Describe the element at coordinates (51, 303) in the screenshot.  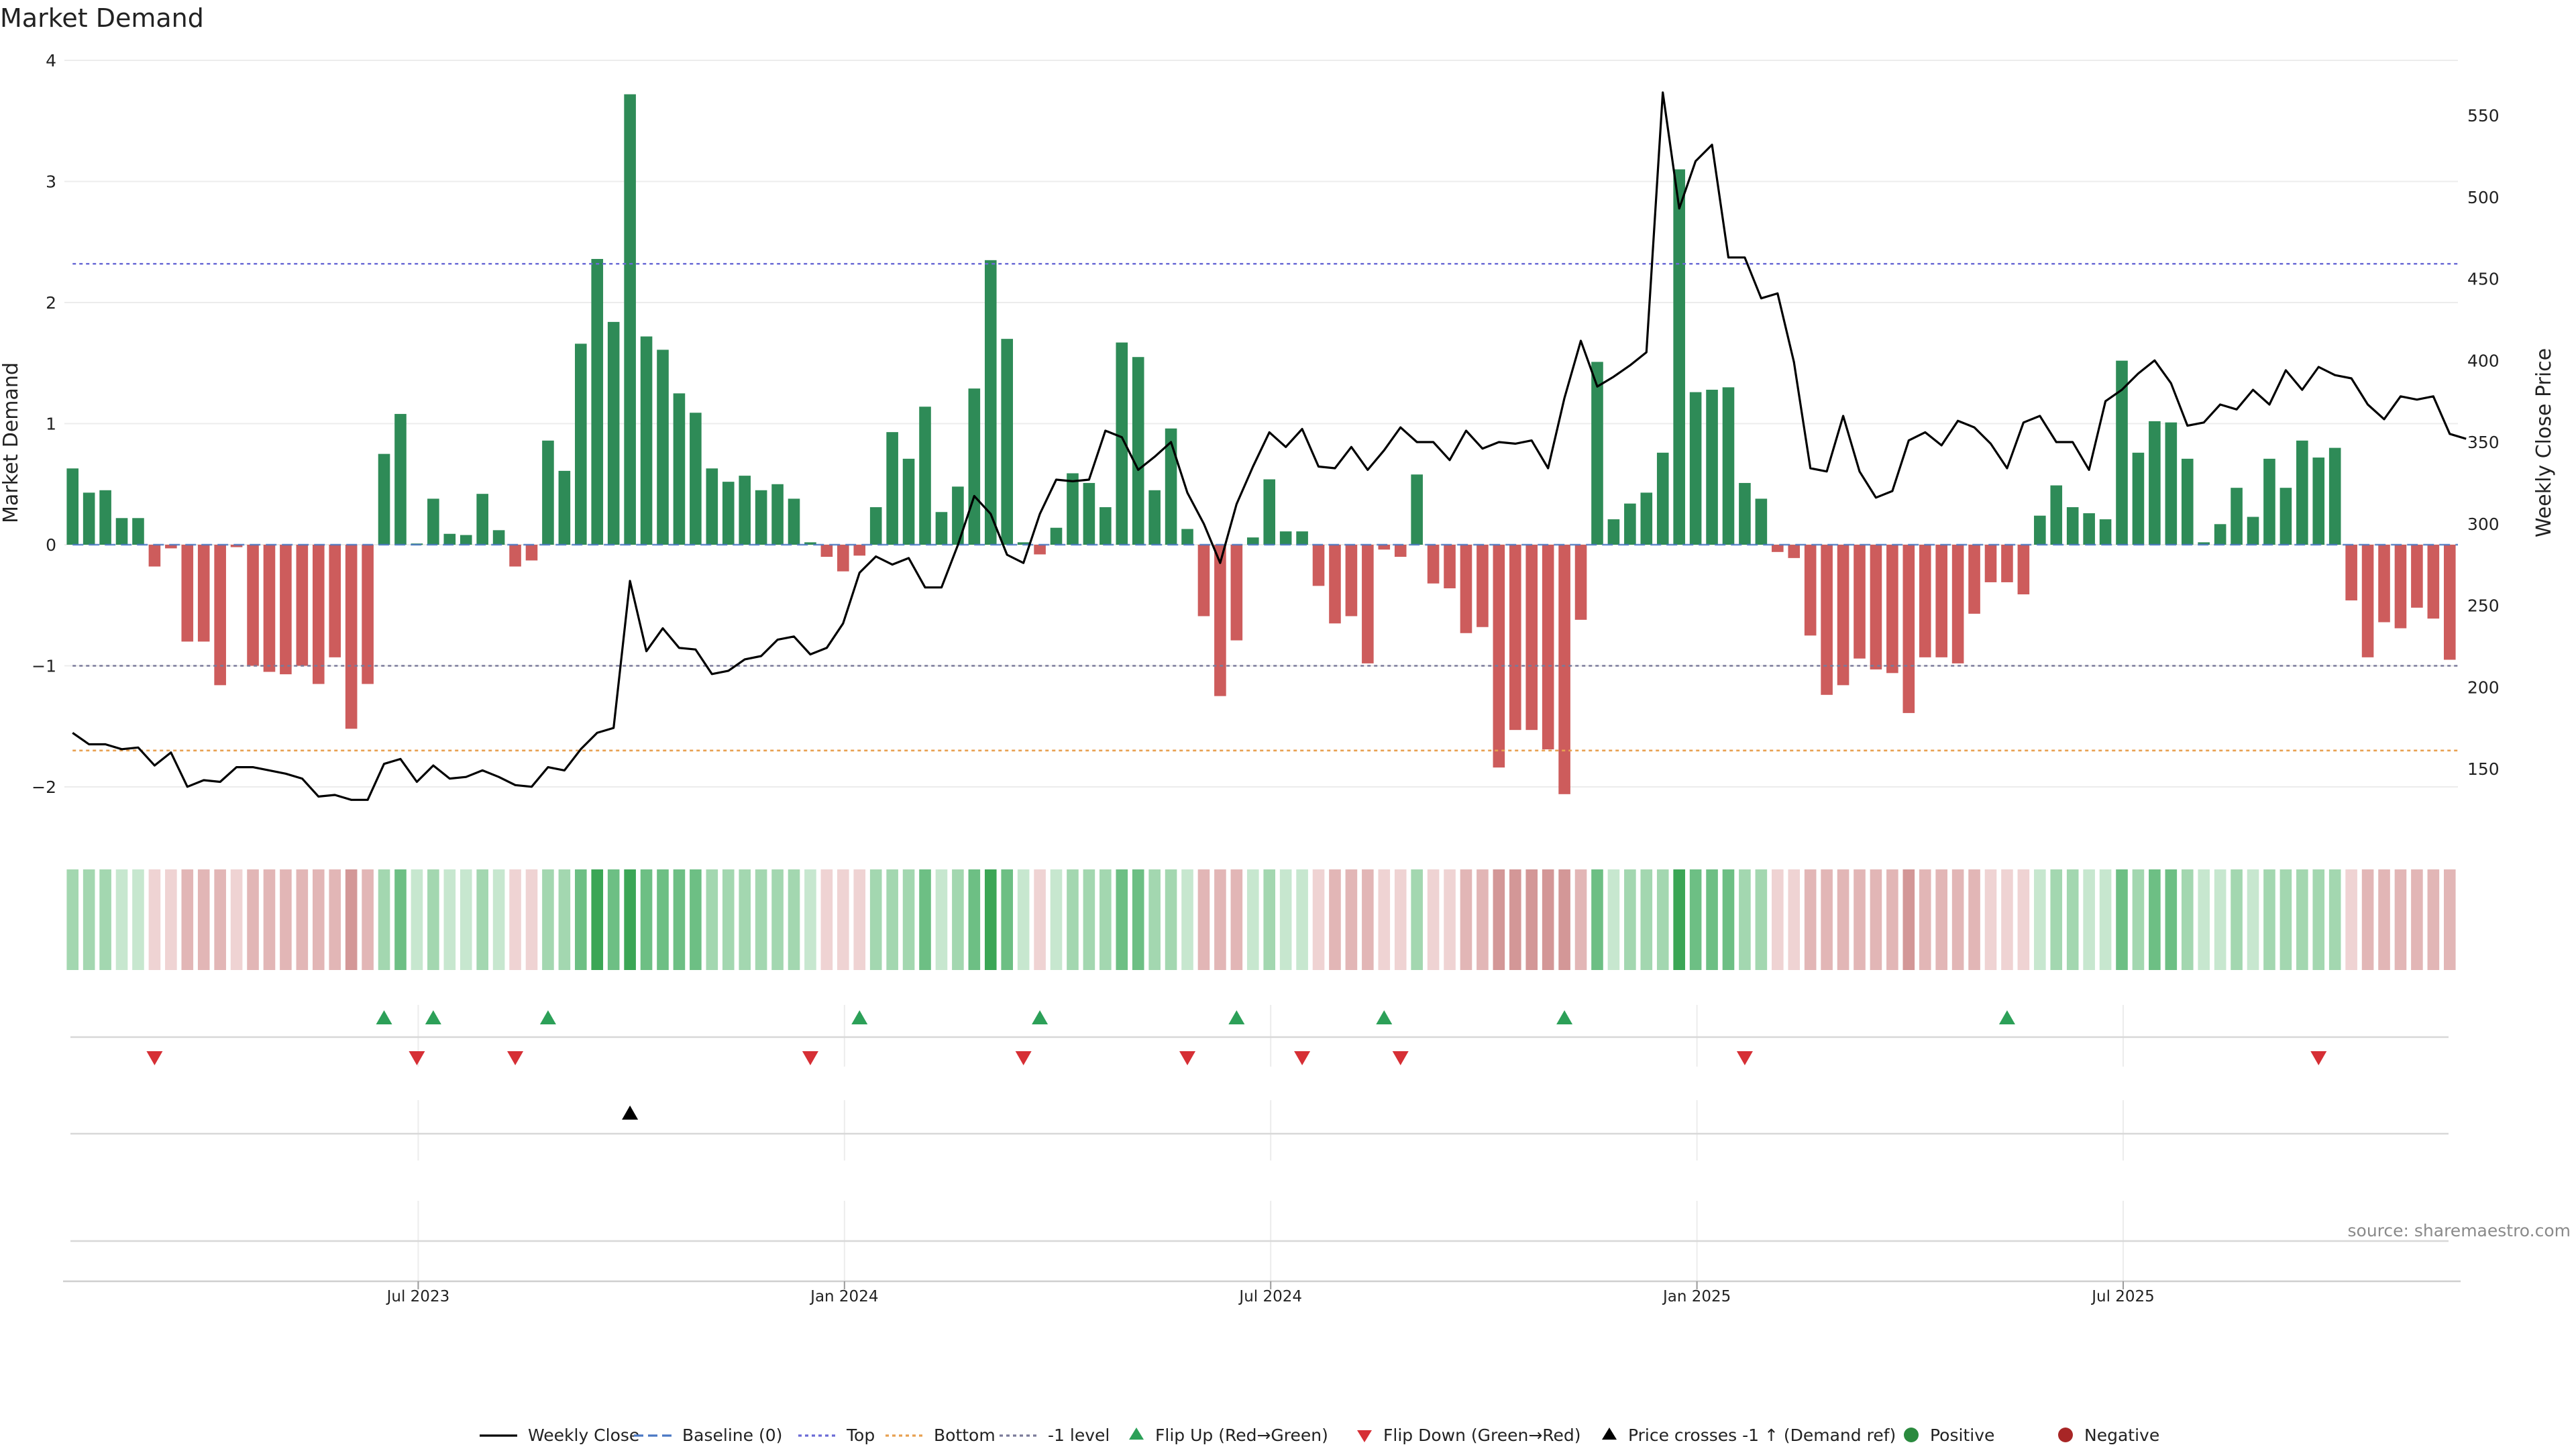
I see `y-tick-label: 2` at that location.